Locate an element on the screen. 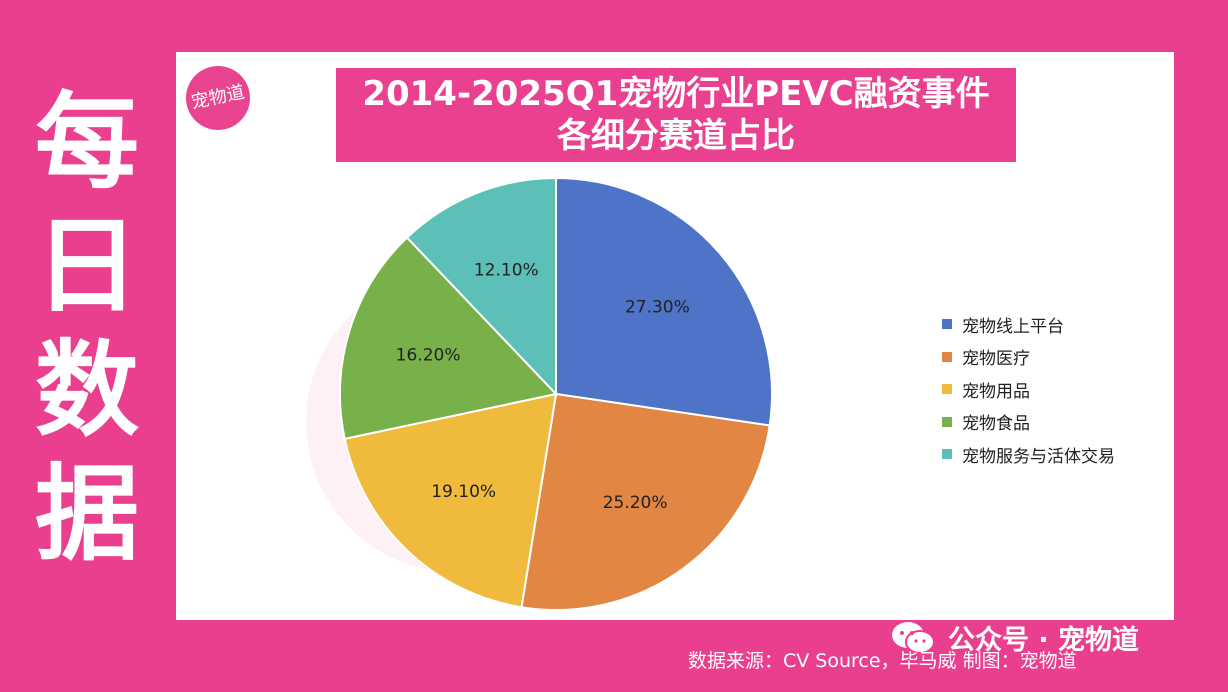 Image resolution: width=1228 pixels, height=692 pixels. legend-label-3: 宠物用品 is located at coordinates (996, 391).